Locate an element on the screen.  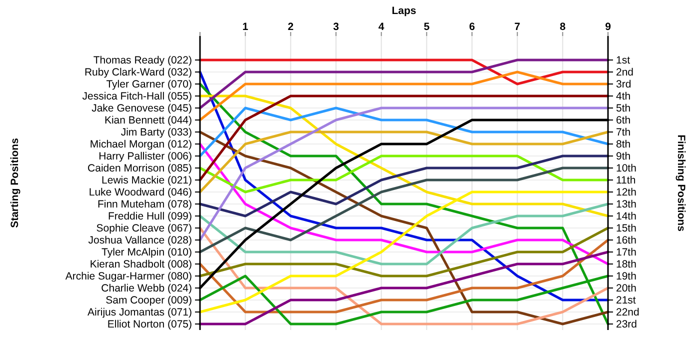
category-label: Lewis Mackie (021) is located at coordinates (147, 180).